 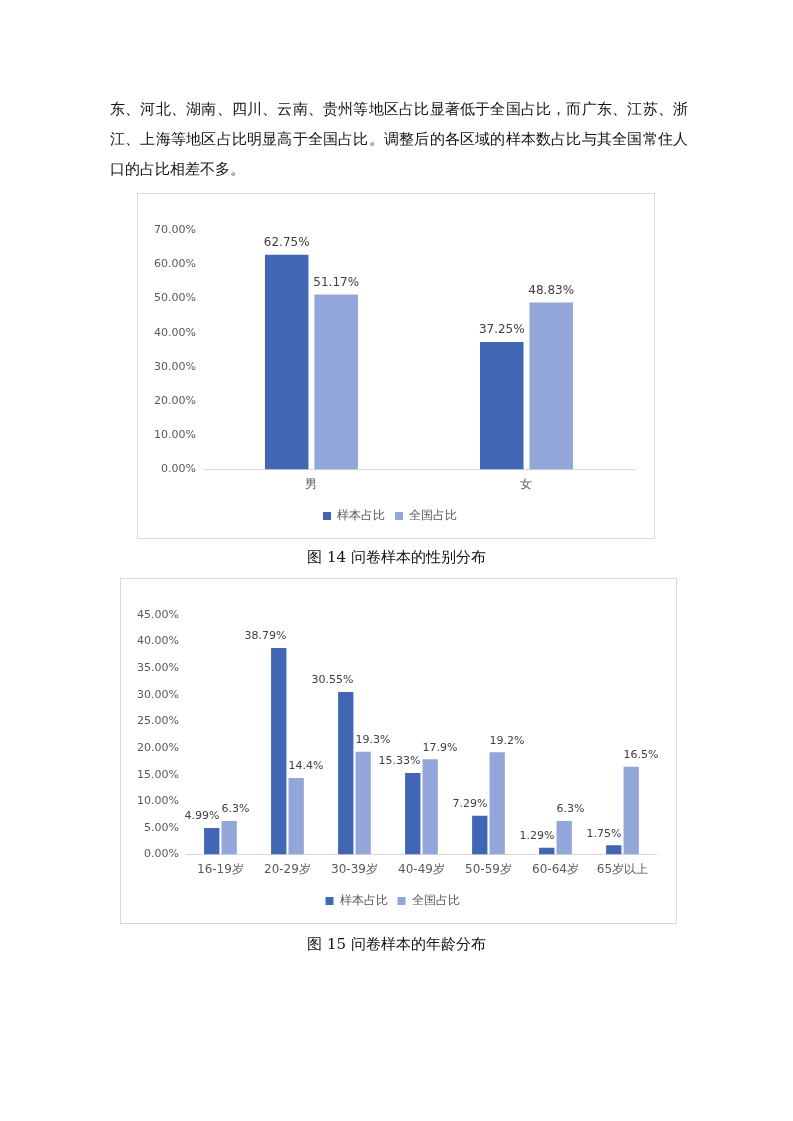 What do you see at coordinates (507, 740) in the screenshot?
I see `data-label: 19.2%` at bounding box center [507, 740].